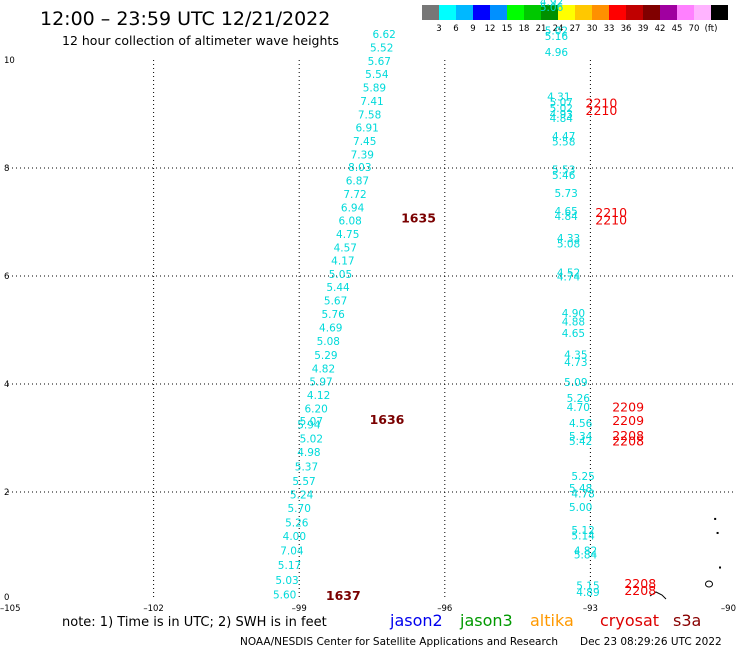 The height and width of the screenshot is (650, 740). Describe the element at coordinates (349, 222) in the screenshot. I see `wave-height-value: 6.08` at that location.